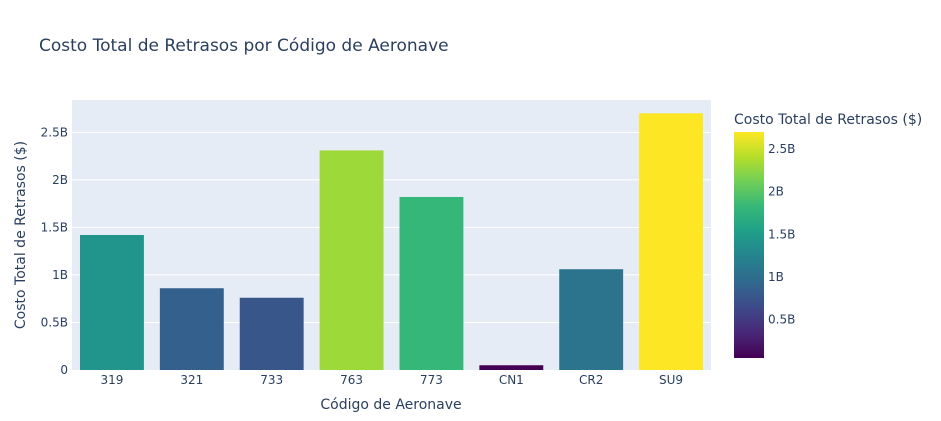 The image size is (941, 421). Describe the element at coordinates (511, 380) in the screenshot. I see `x-tick-label: CN1` at that location.